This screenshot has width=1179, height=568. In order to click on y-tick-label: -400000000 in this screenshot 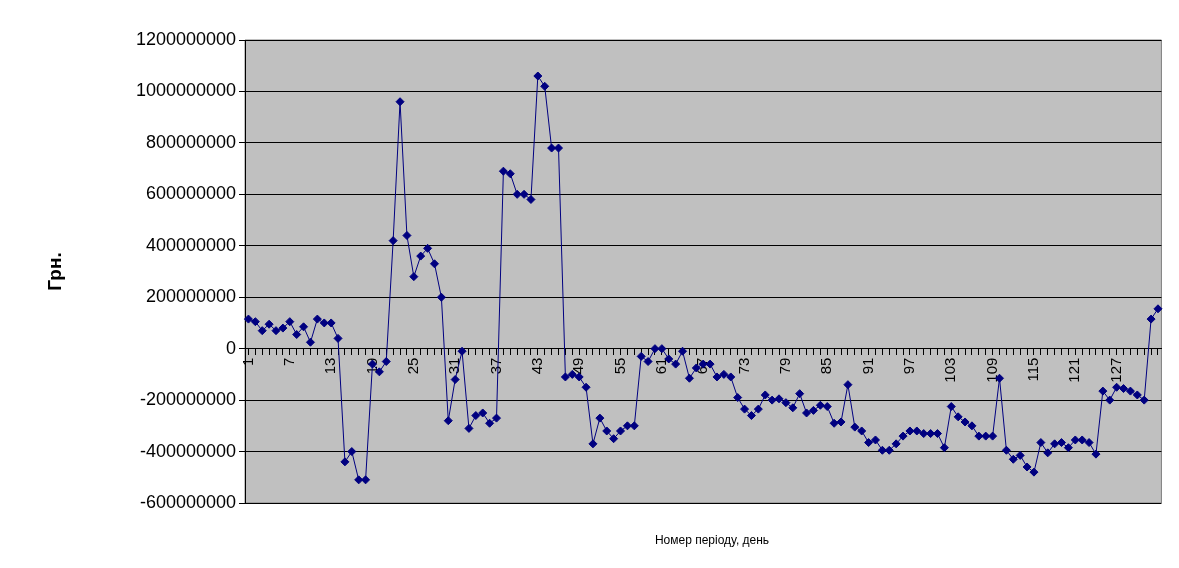, I will do `click(187, 450)`.